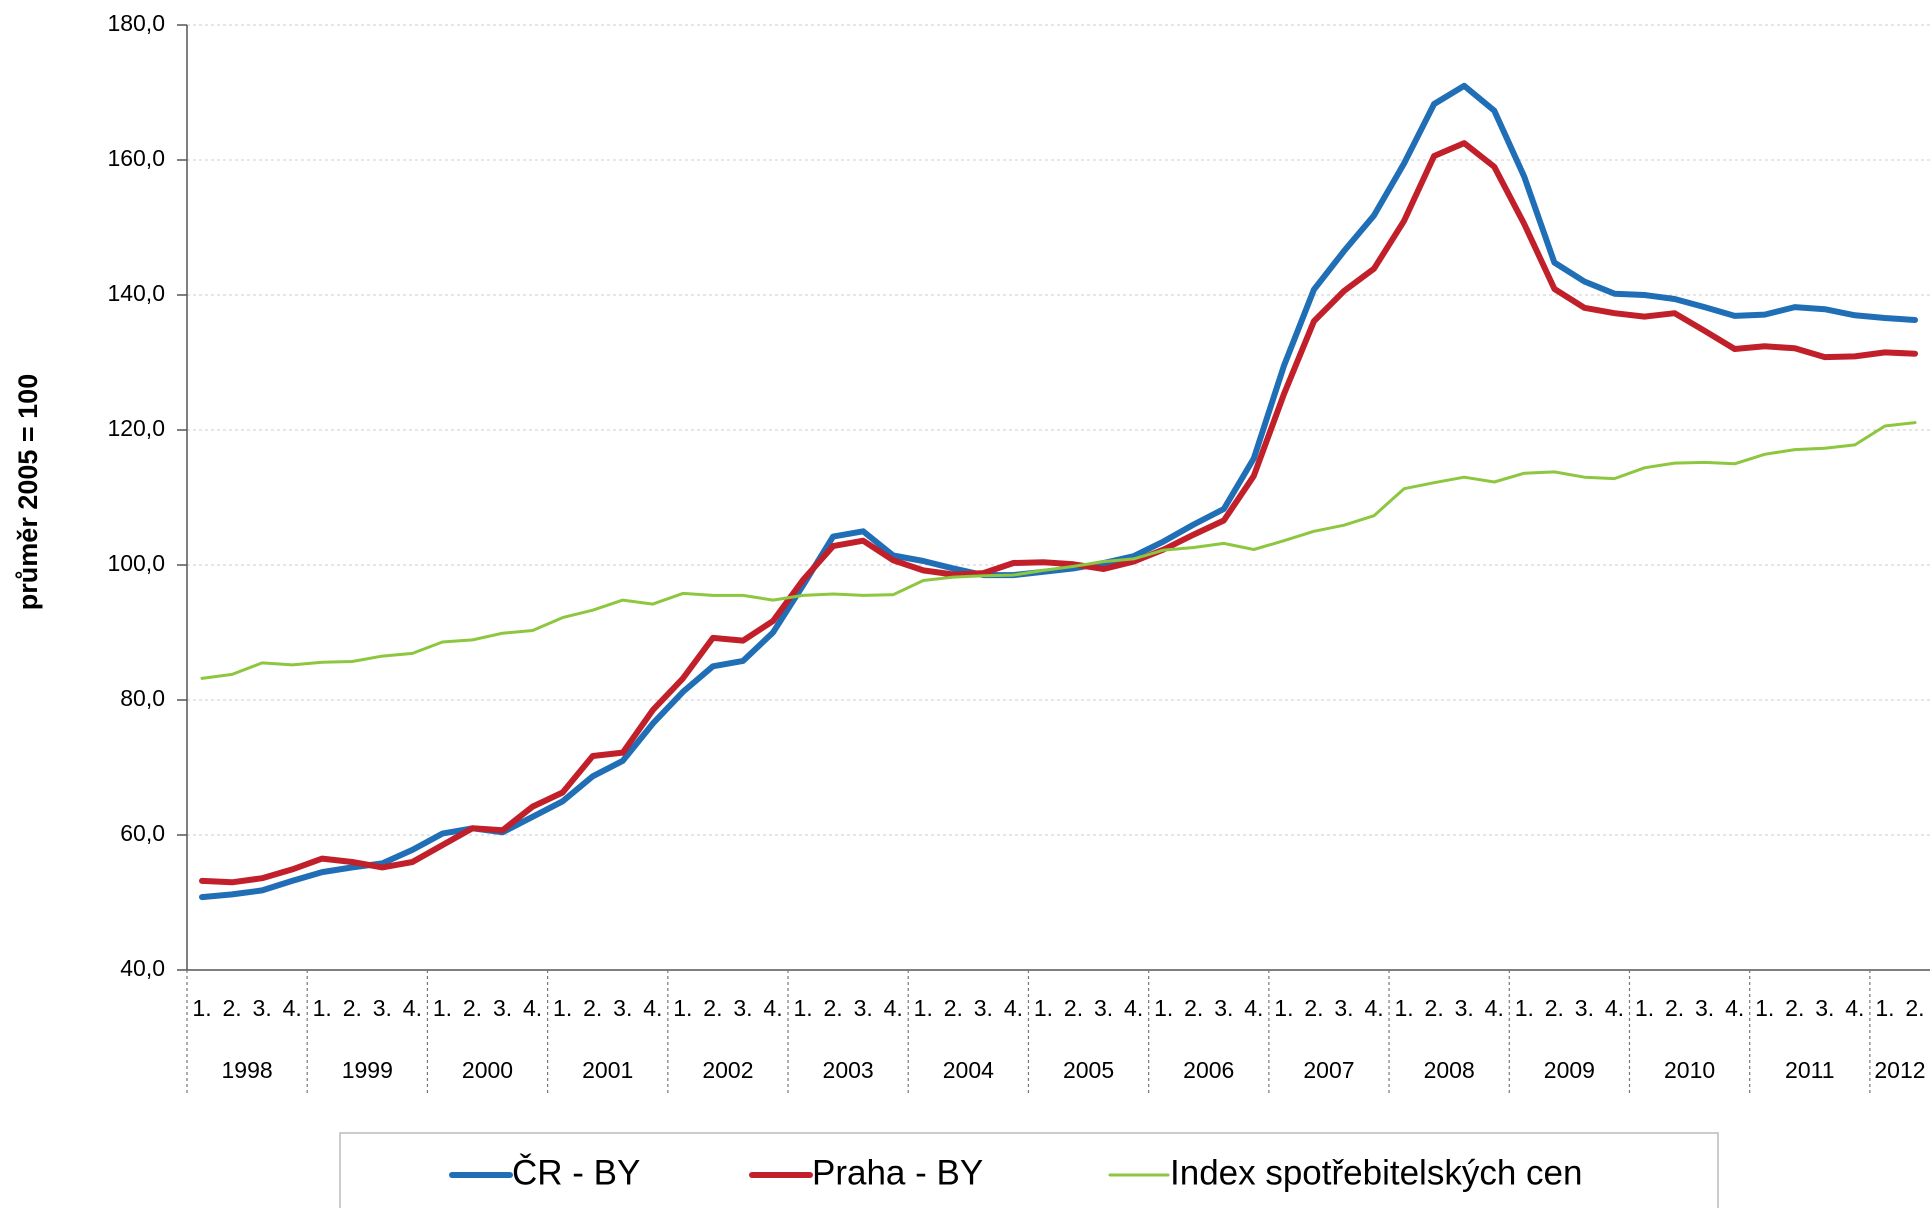  What do you see at coordinates (1088, 1070) in the screenshot?
I see `year-label: 2005` at bounding box center [1088, 1070].